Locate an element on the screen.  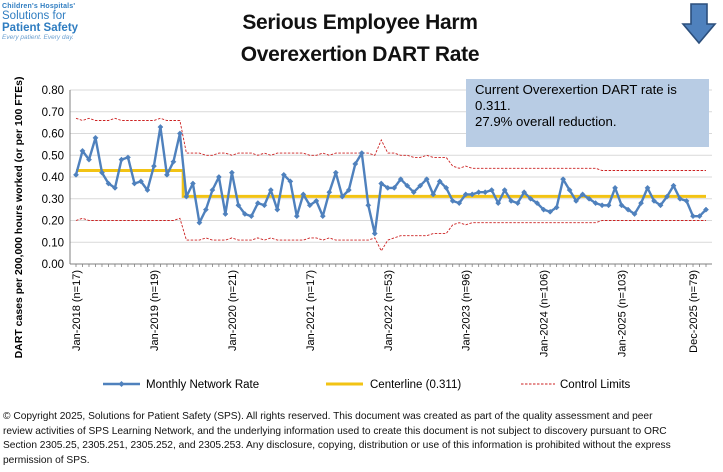
legend-label-series: Monthly Network Rate is located at coordinates (202, 385).